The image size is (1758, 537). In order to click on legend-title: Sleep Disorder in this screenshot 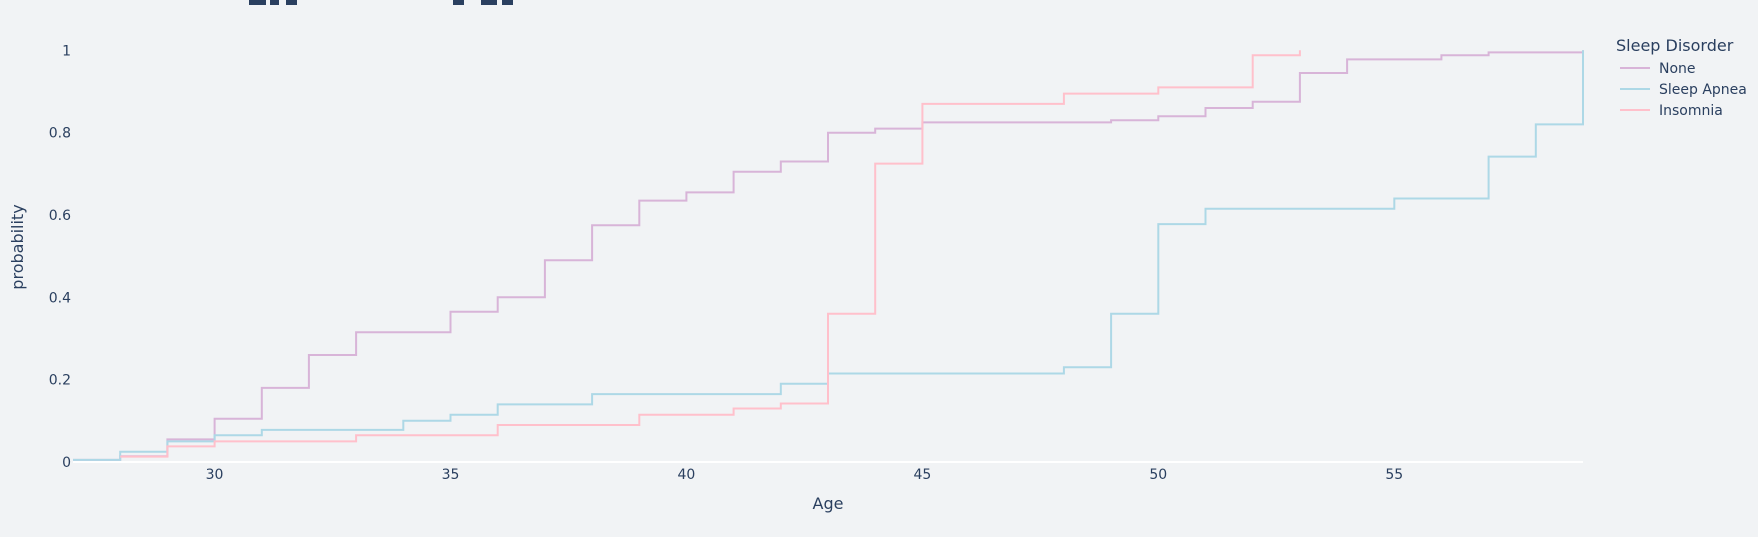, I will do `click(1675, 45)`.